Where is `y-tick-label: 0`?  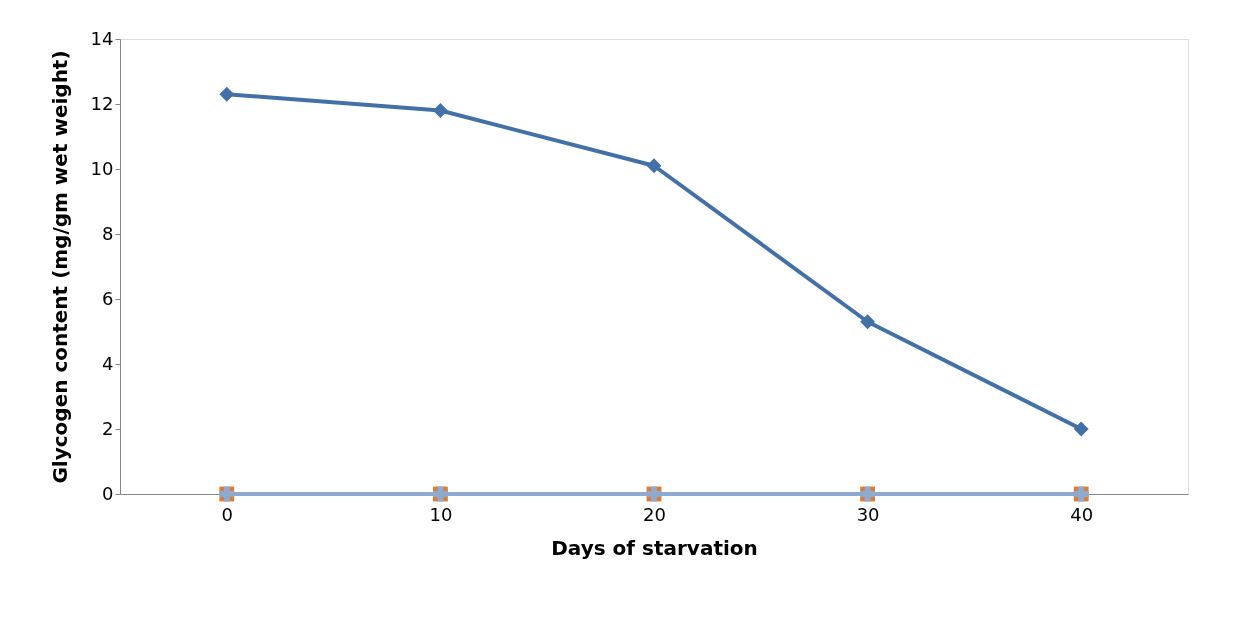 y-tick-label: 0 is located at coordinates (108, 493).